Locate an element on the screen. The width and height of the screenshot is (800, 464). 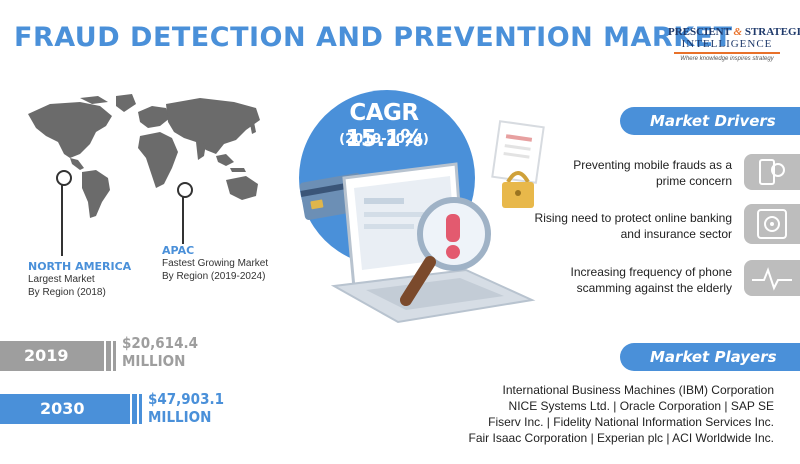
market-value-2019: $20,614.4 MILLION is located at coordinates (160, 352).